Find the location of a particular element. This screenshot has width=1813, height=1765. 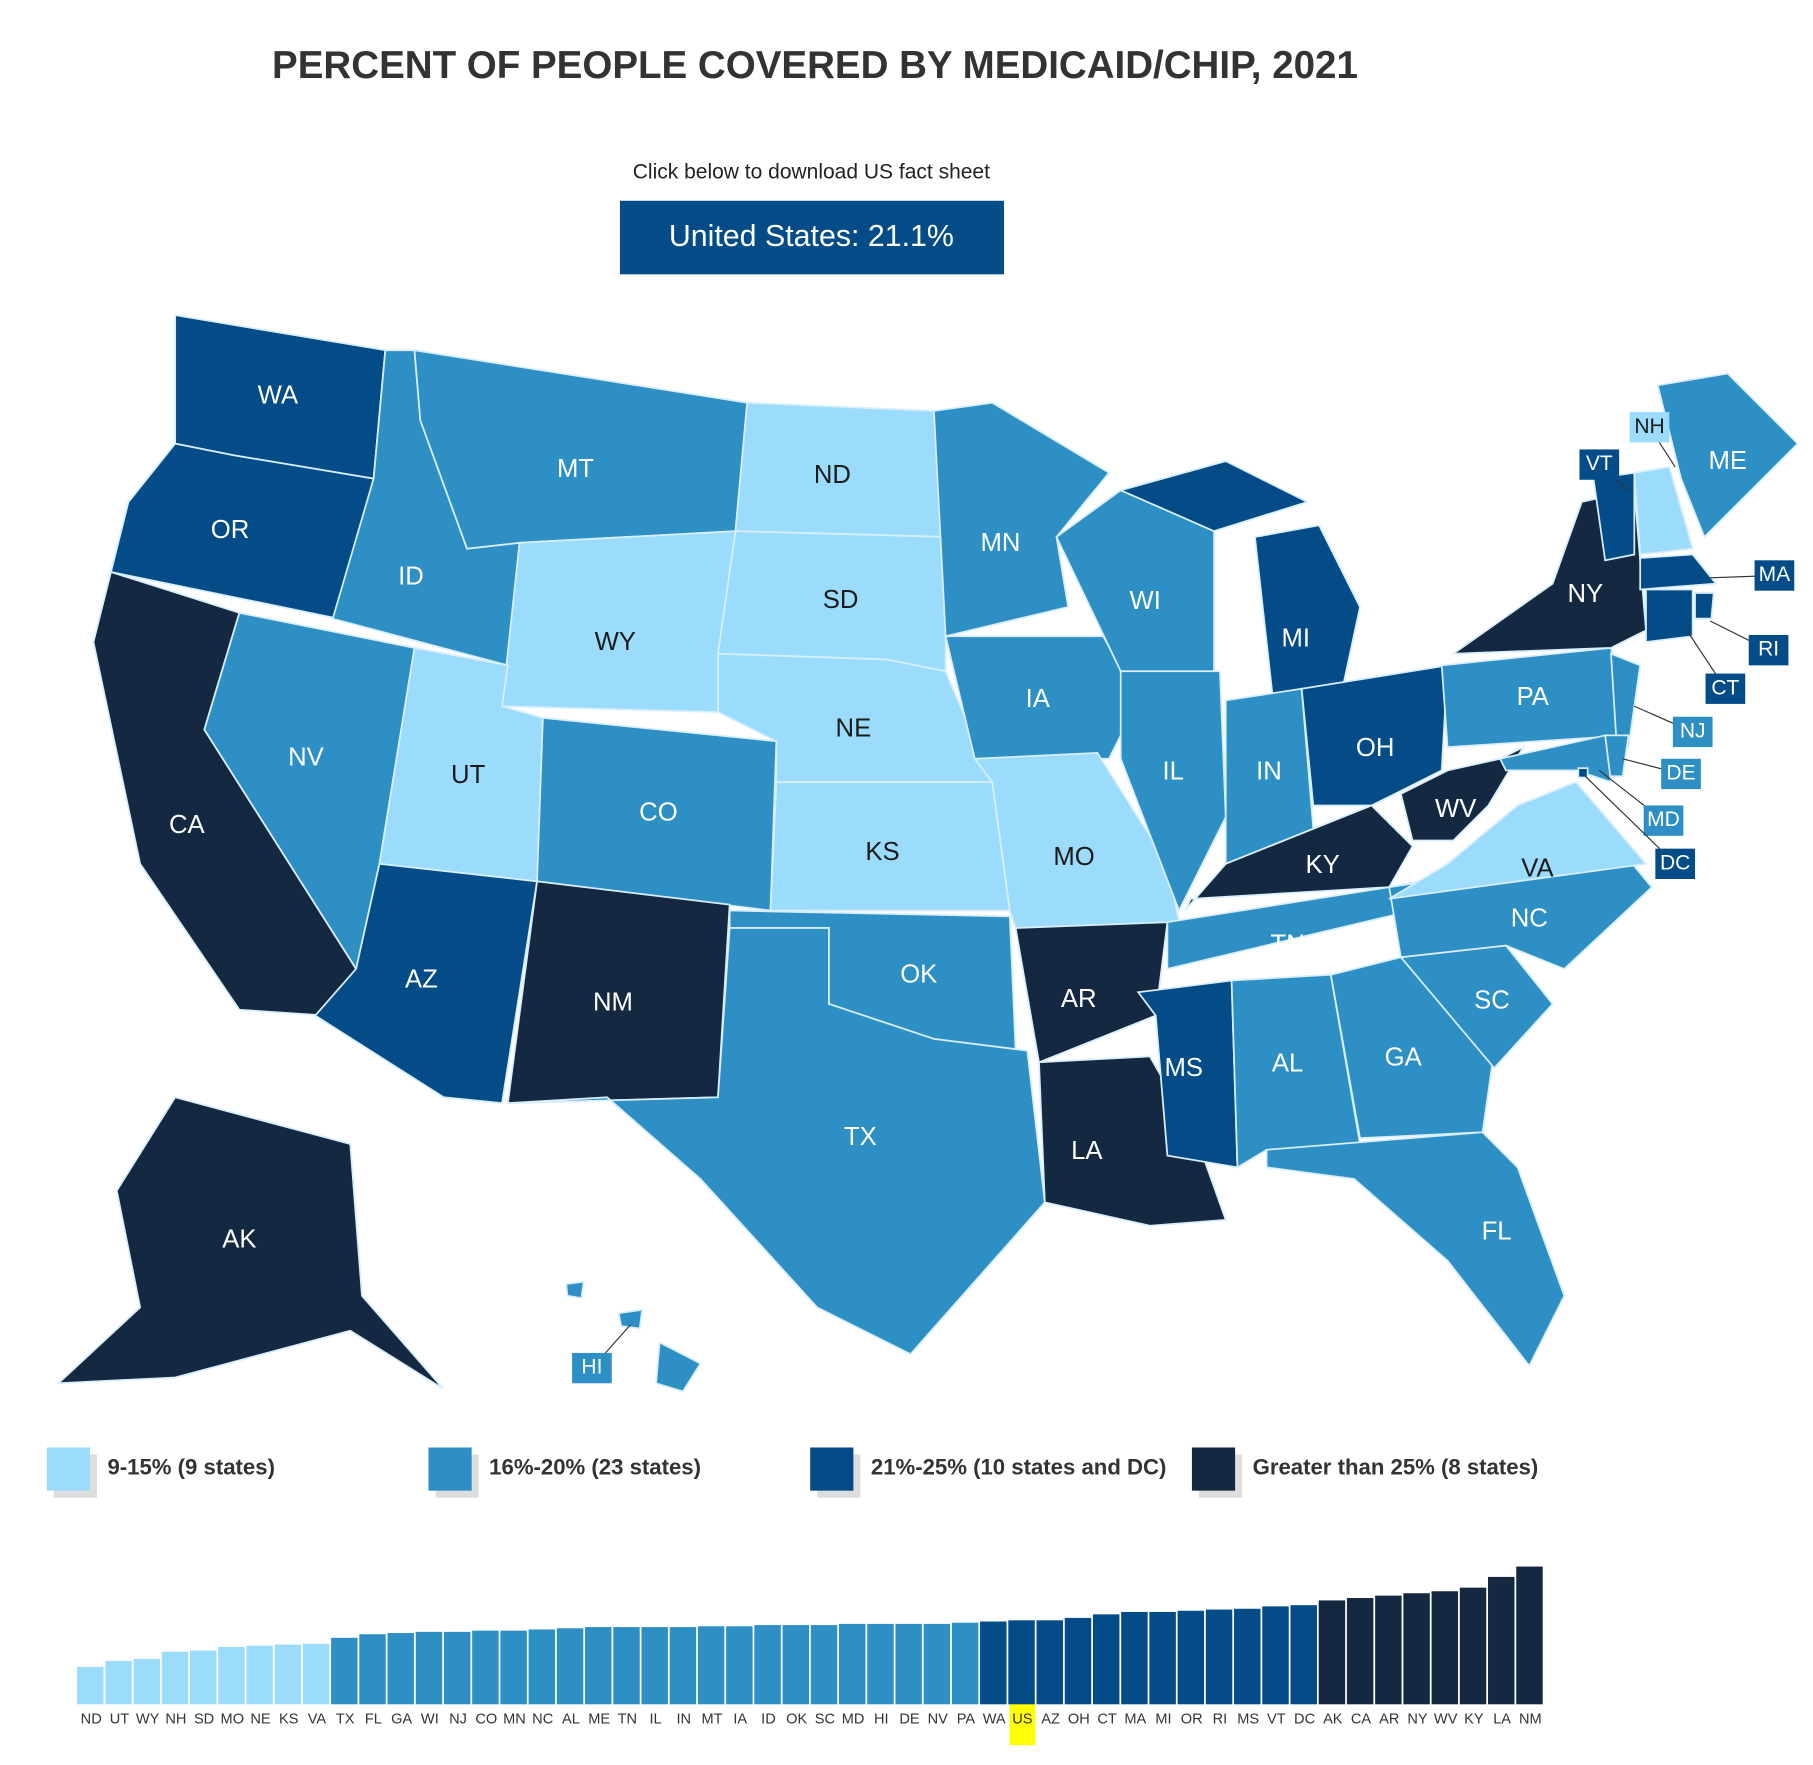

button-bg is located at coordinates (811, 237).